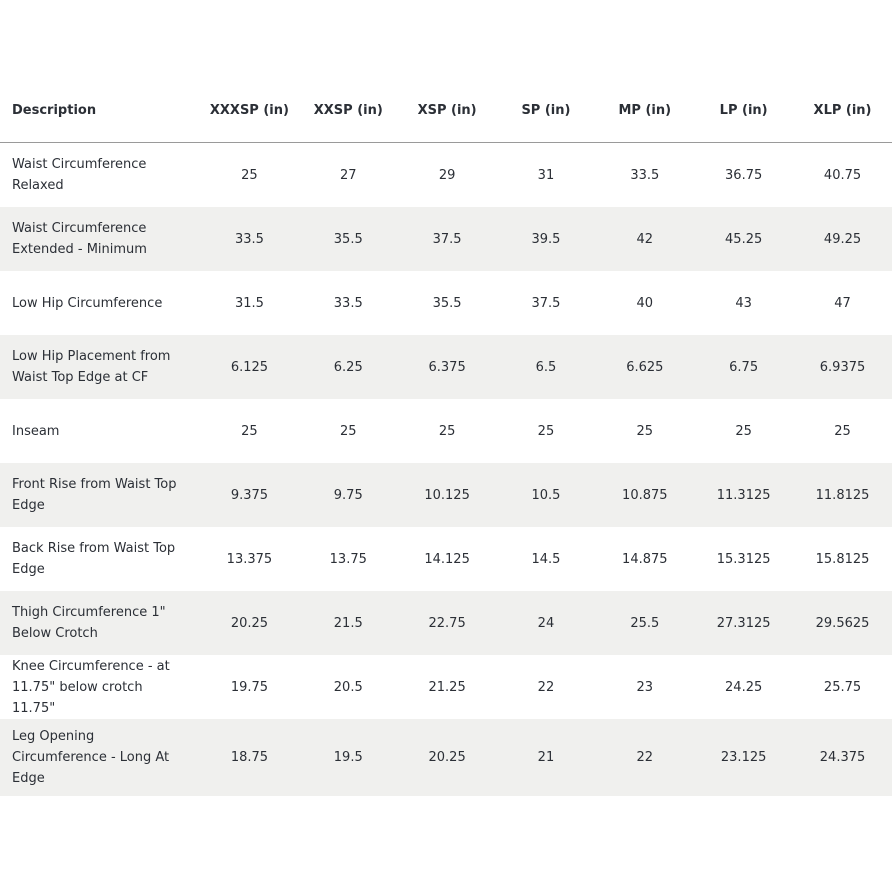  I want to click on value-cell: 6.625, so click(645, 367).